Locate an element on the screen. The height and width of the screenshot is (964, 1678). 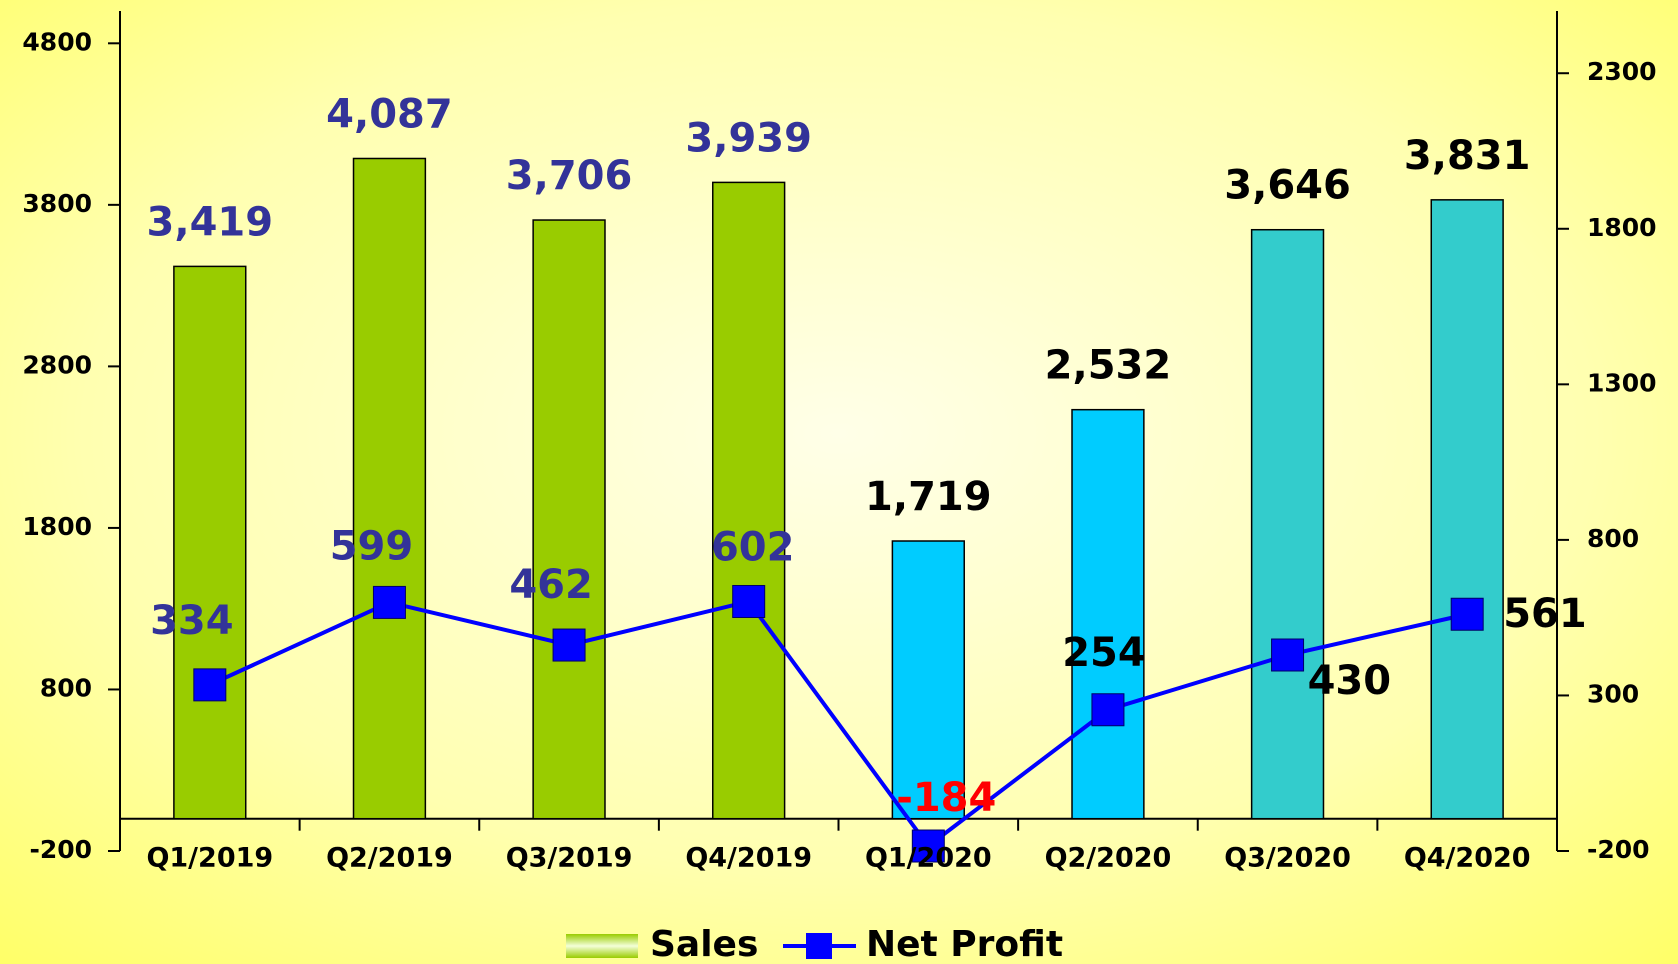
y2-tick-label: -200 is located at coordinates (1618, 849).